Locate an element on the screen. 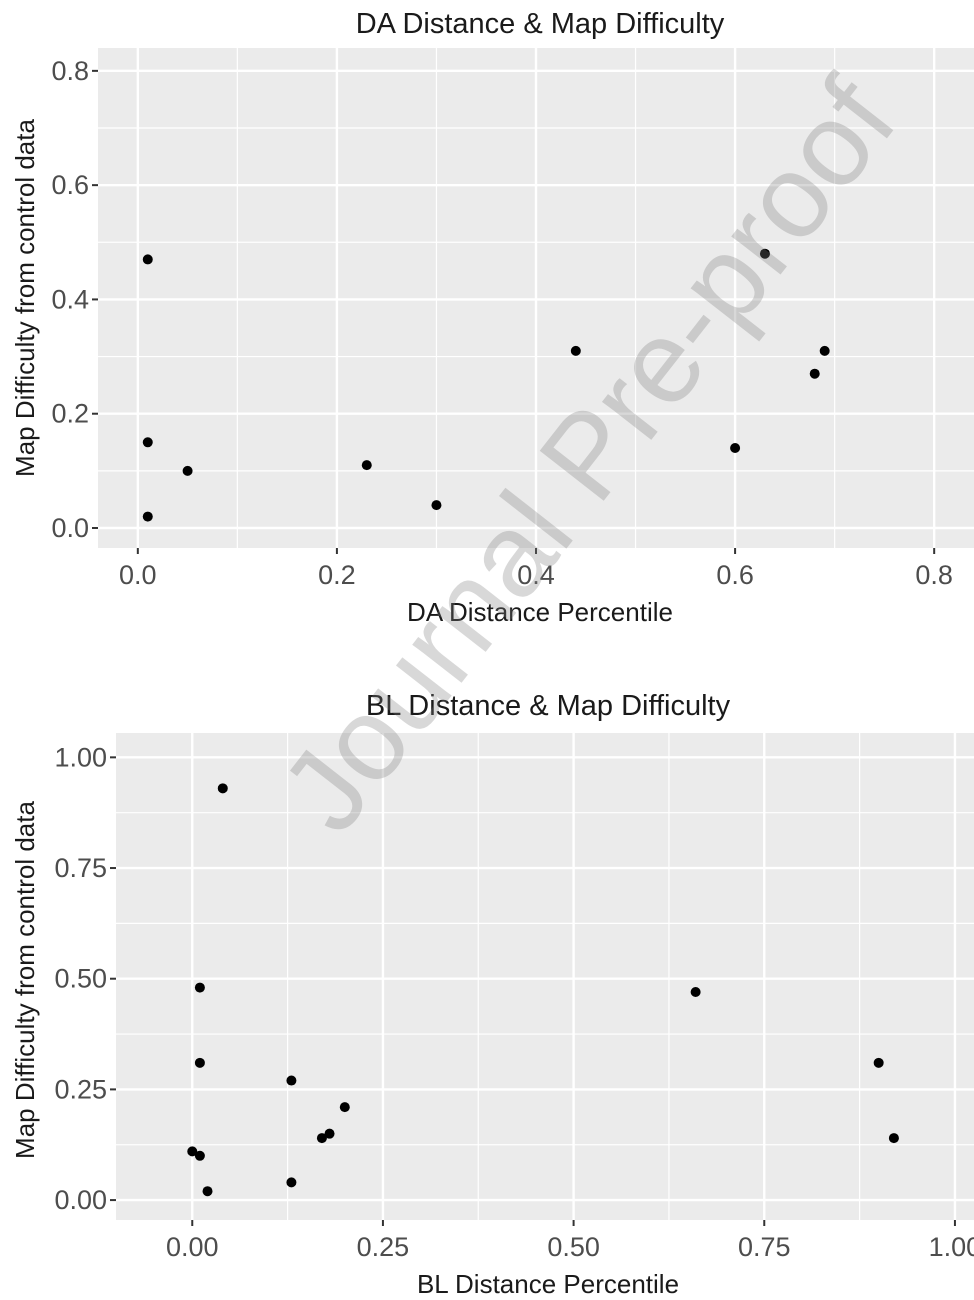 Image resolution: width=974 pixels, height=1300 pixels. x-tick-label: 0.50 is located at coordinates (573, 1247).